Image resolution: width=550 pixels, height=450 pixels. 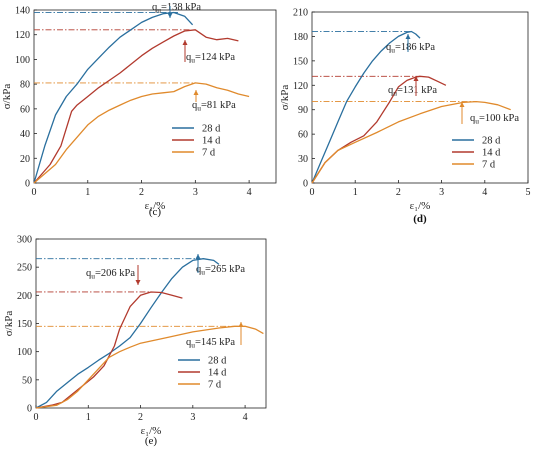 I want to click on annotation-value: =124 kPa, so click(x=215, y=57).